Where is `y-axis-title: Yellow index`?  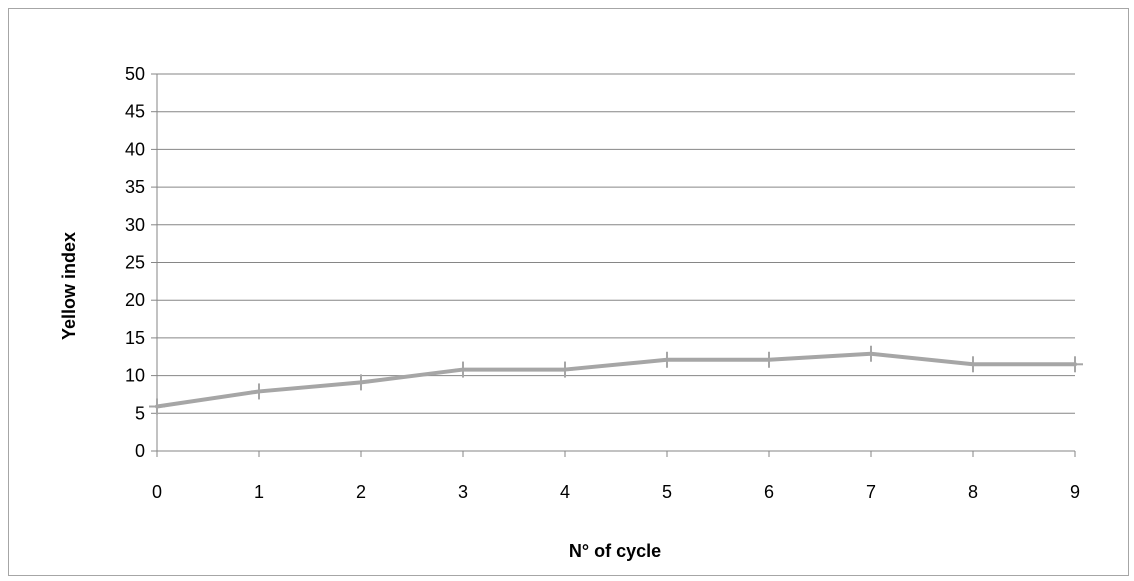 y-axis-title: Yellow index is located at coordinates (69, 286).